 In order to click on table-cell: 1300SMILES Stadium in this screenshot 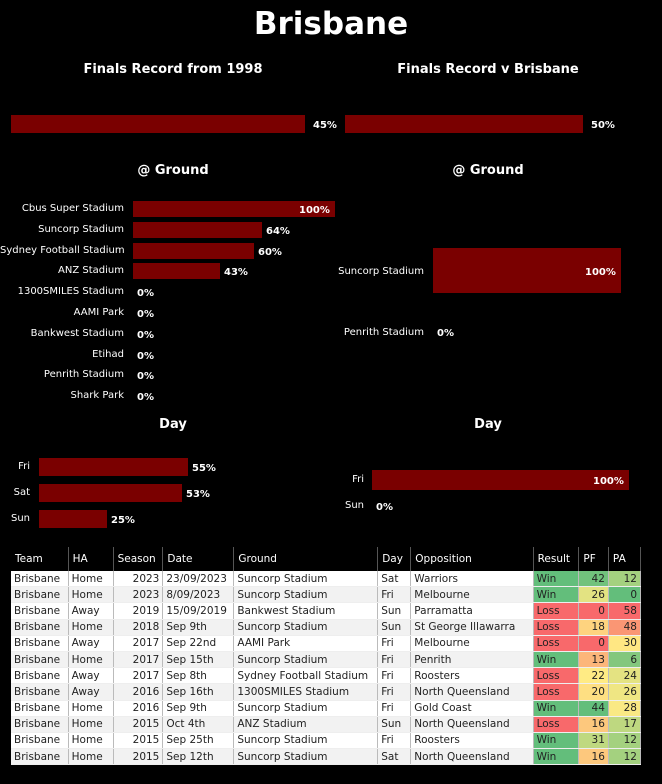, I will do `click(306, 692)`.